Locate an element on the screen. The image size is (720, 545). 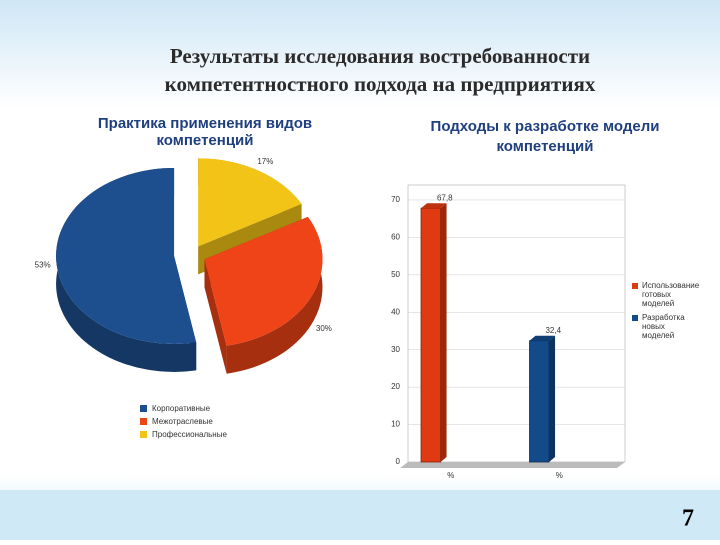
data-label: 30% is located at coordinates (324, 328).